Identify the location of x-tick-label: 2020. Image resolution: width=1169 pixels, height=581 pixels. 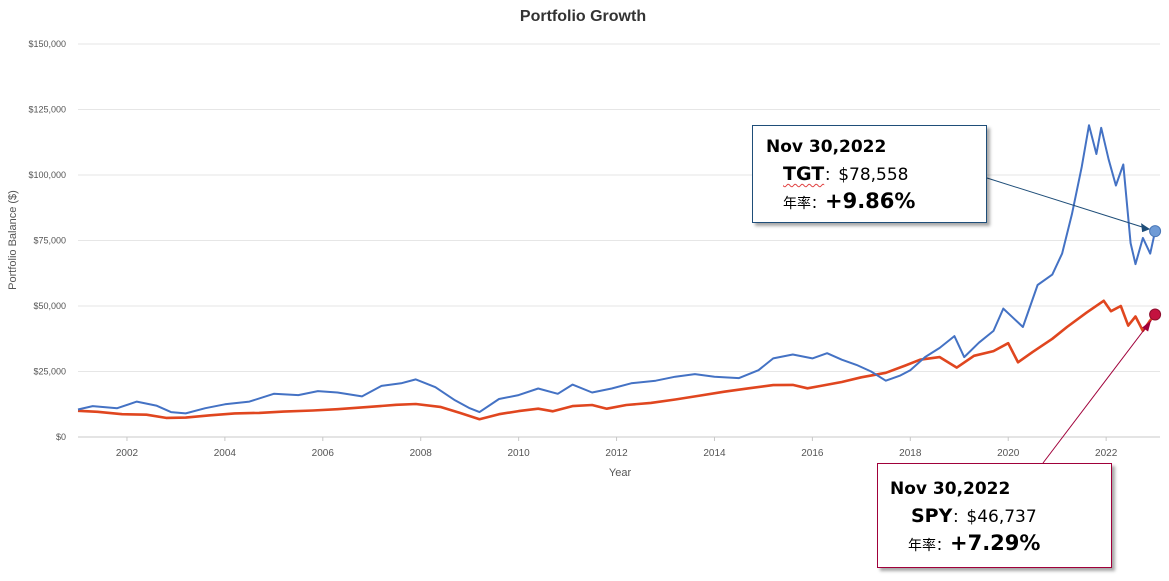
(1008, 453).